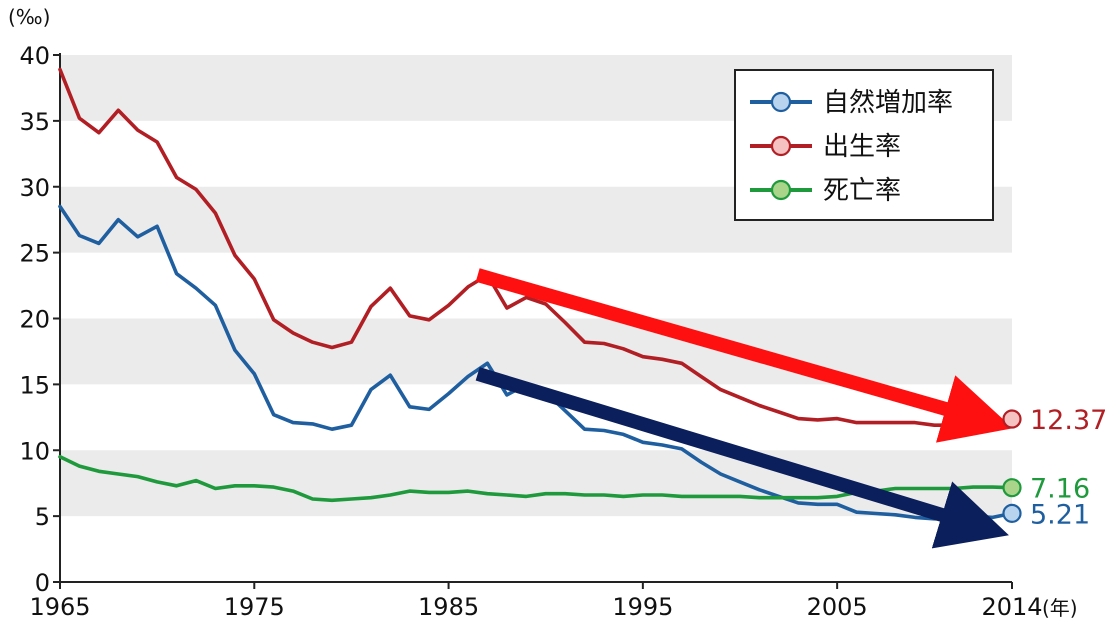 The image size is (1106, 621). What do you see at coordinates (1068, 420) in the screenshot?
I see `endpoint-label: 12.37` at bounding box center [1068, 420].